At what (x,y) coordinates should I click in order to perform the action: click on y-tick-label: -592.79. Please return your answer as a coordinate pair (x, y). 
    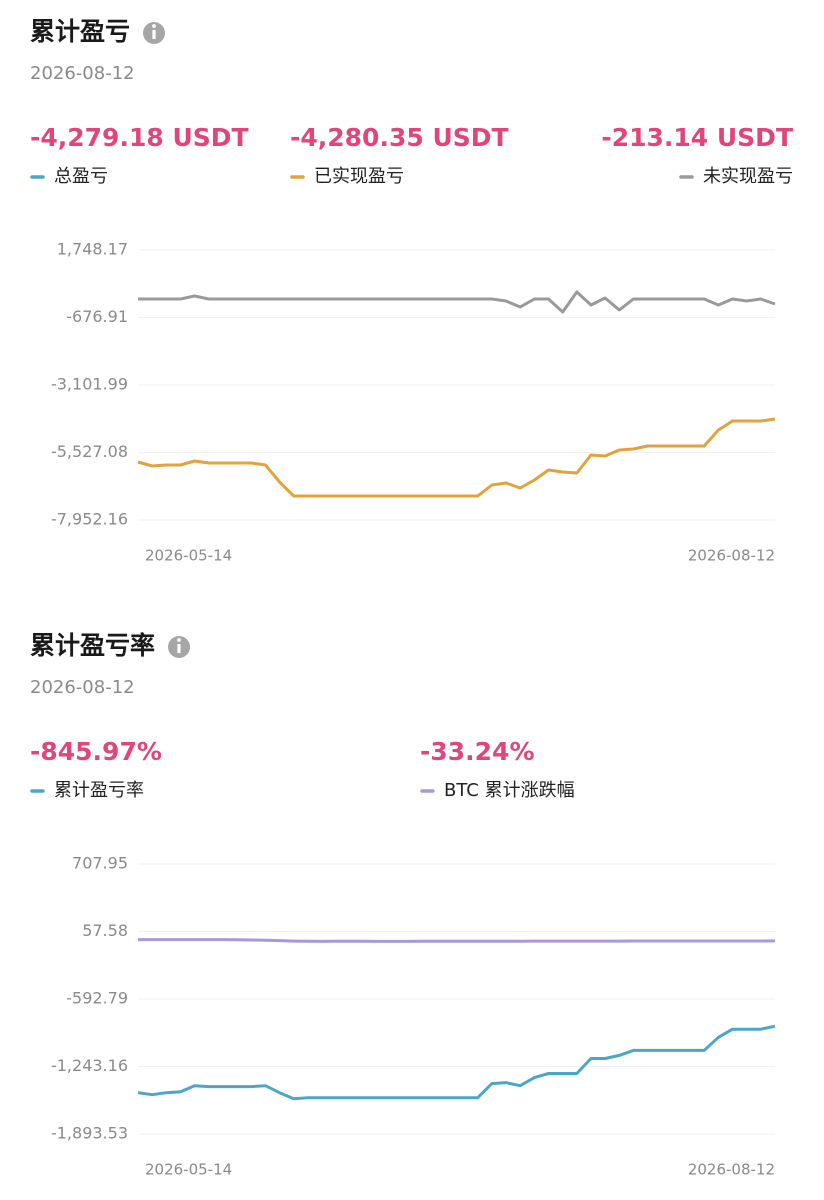
    Looking at the image, I should click on (97, 998).